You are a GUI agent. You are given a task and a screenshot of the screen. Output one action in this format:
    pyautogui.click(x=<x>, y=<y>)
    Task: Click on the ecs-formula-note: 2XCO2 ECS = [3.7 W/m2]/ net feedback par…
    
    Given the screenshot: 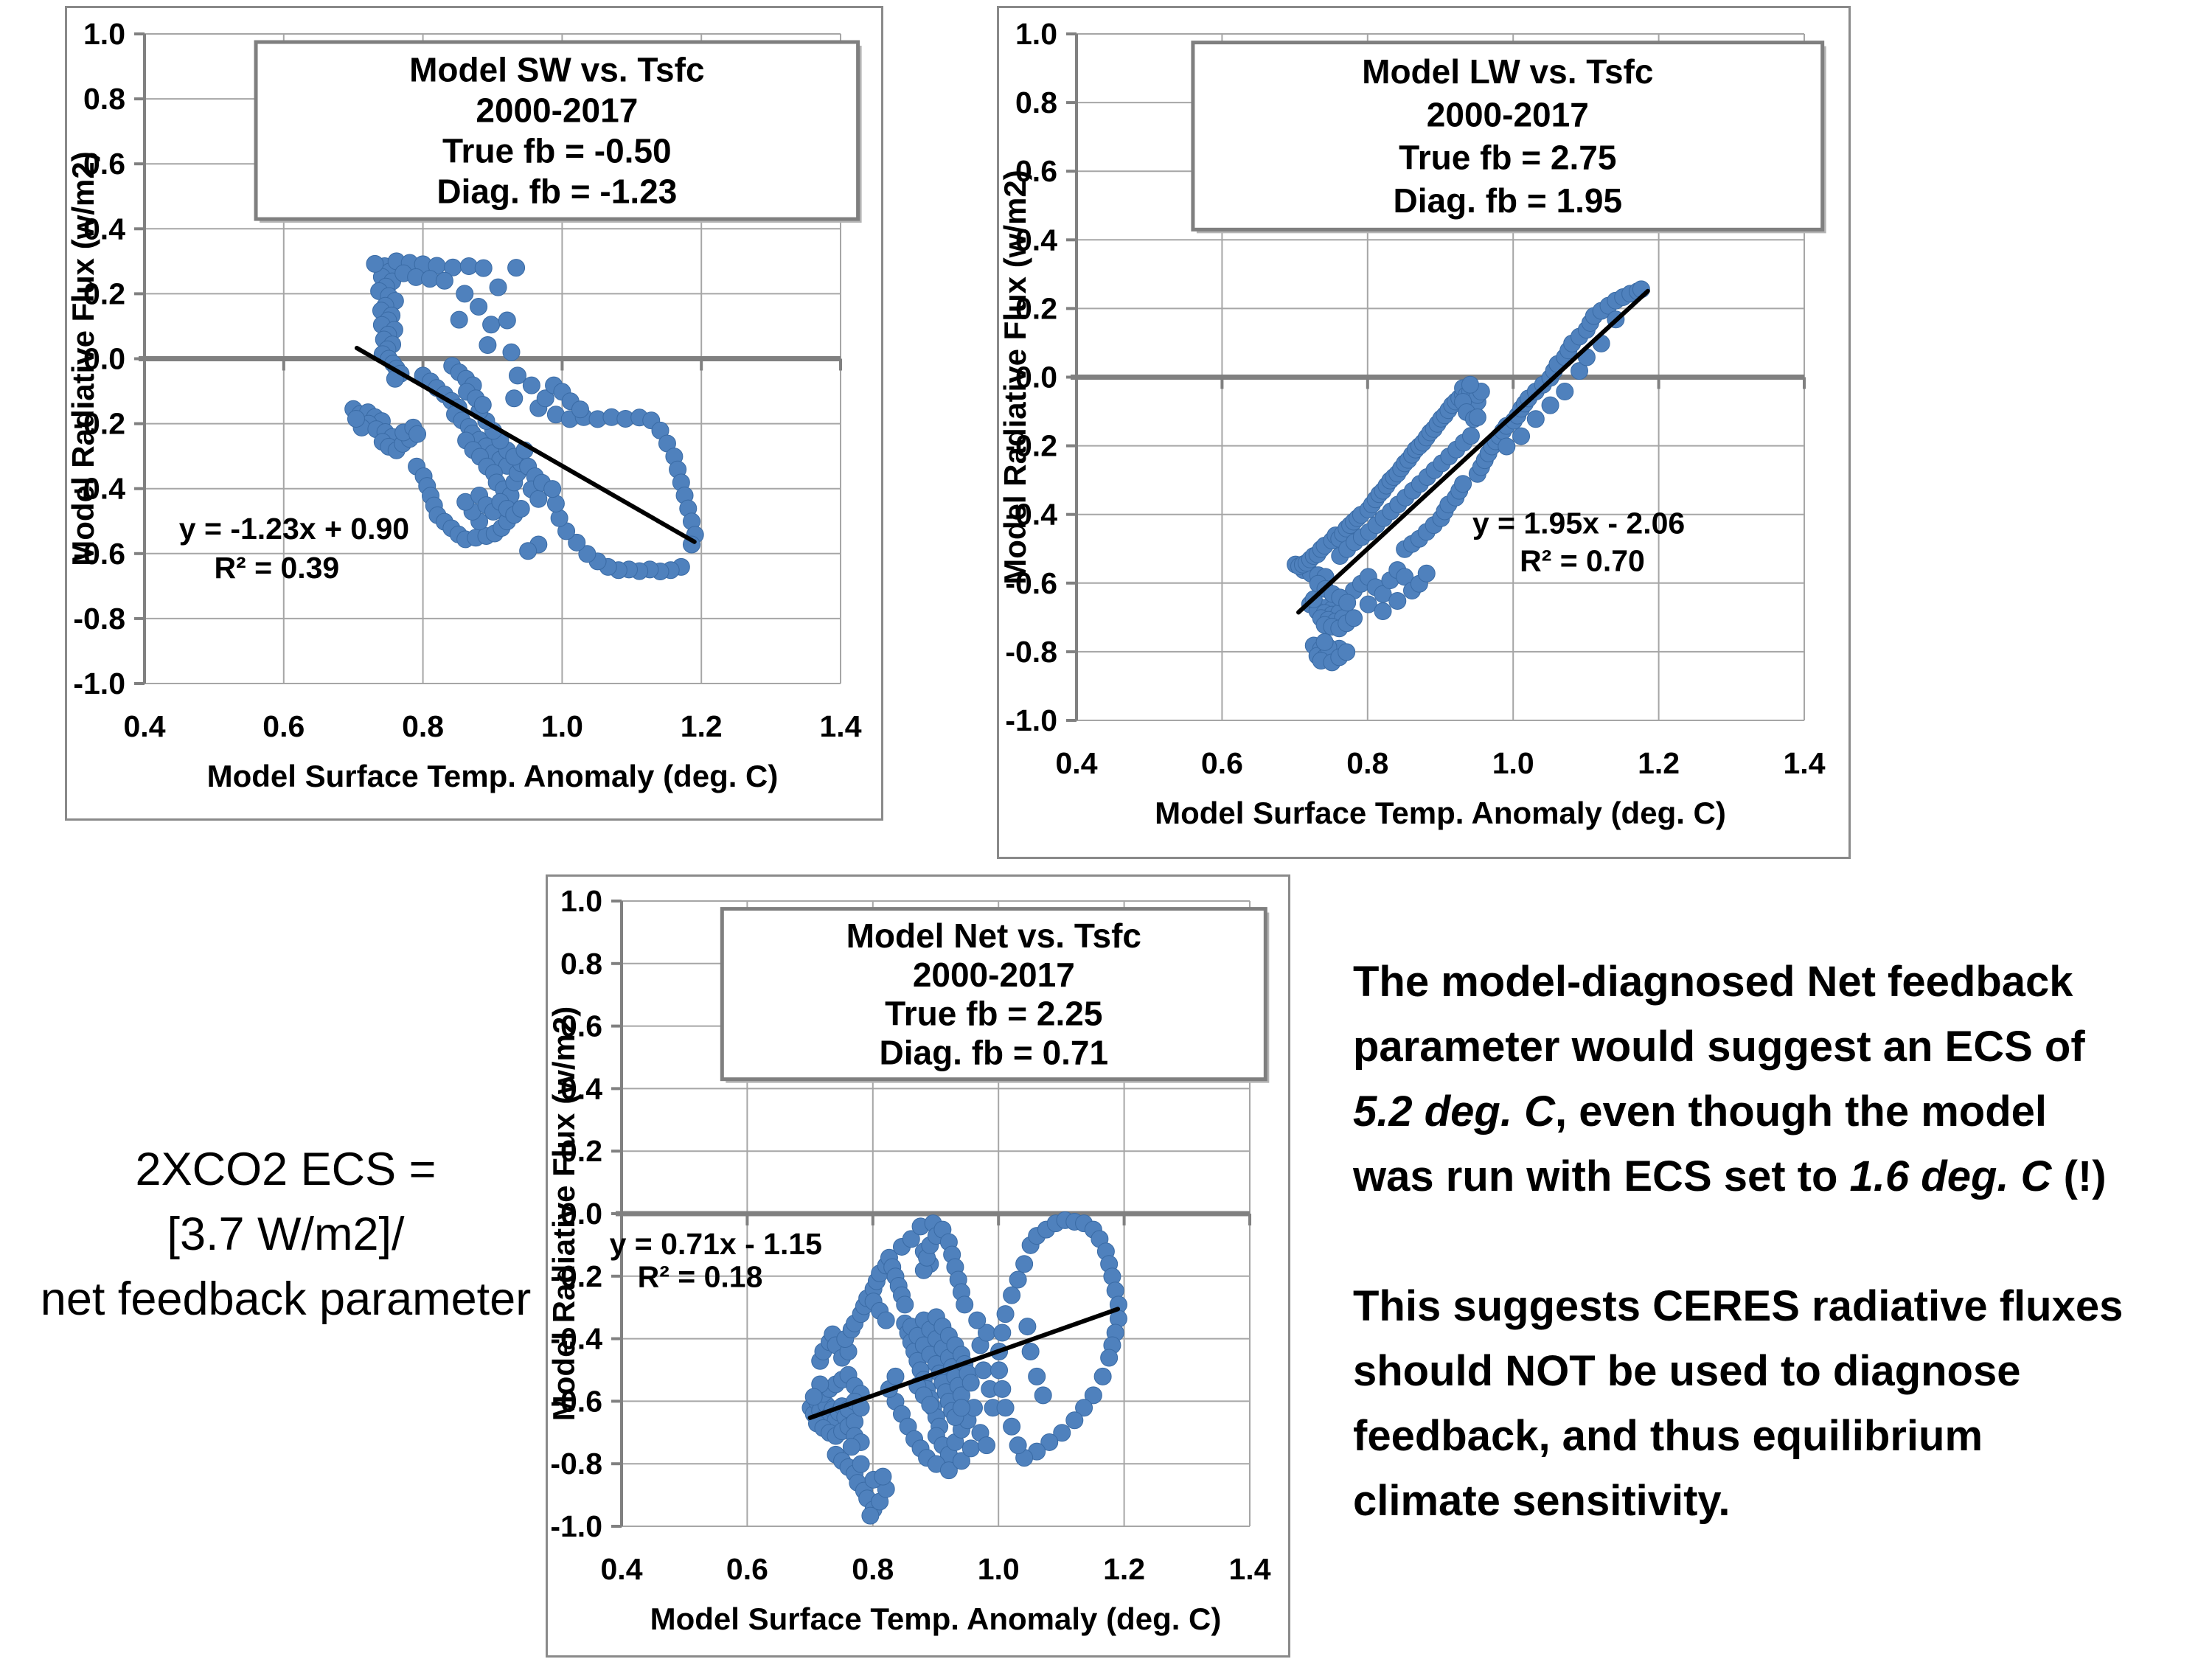 What is the action you would take?
    pyautogui.click(x=285, y=1234)
    